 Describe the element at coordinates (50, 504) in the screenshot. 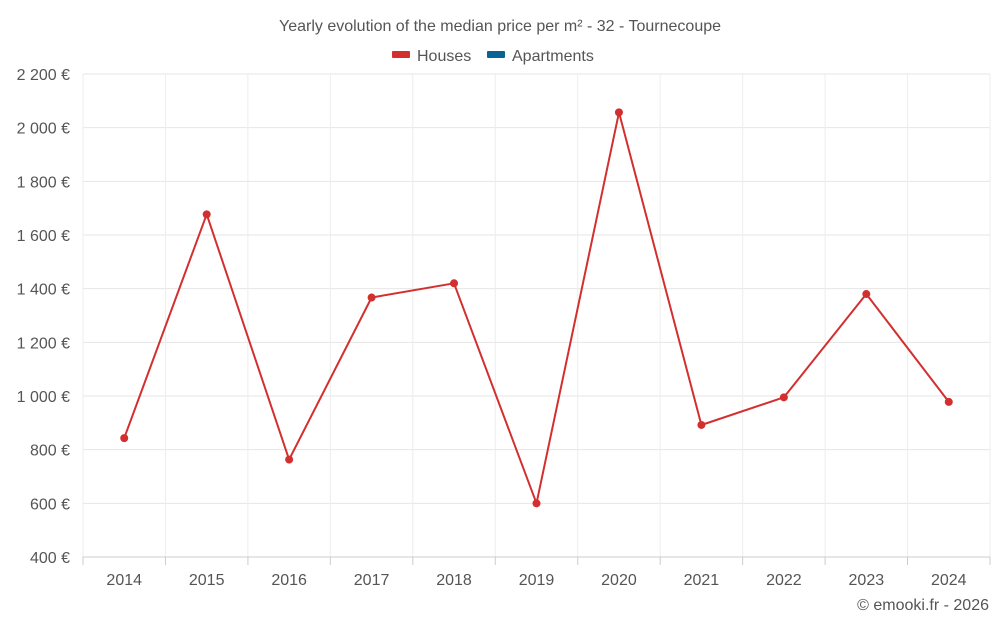

I see `y-tick-label: 600 €` at that location.